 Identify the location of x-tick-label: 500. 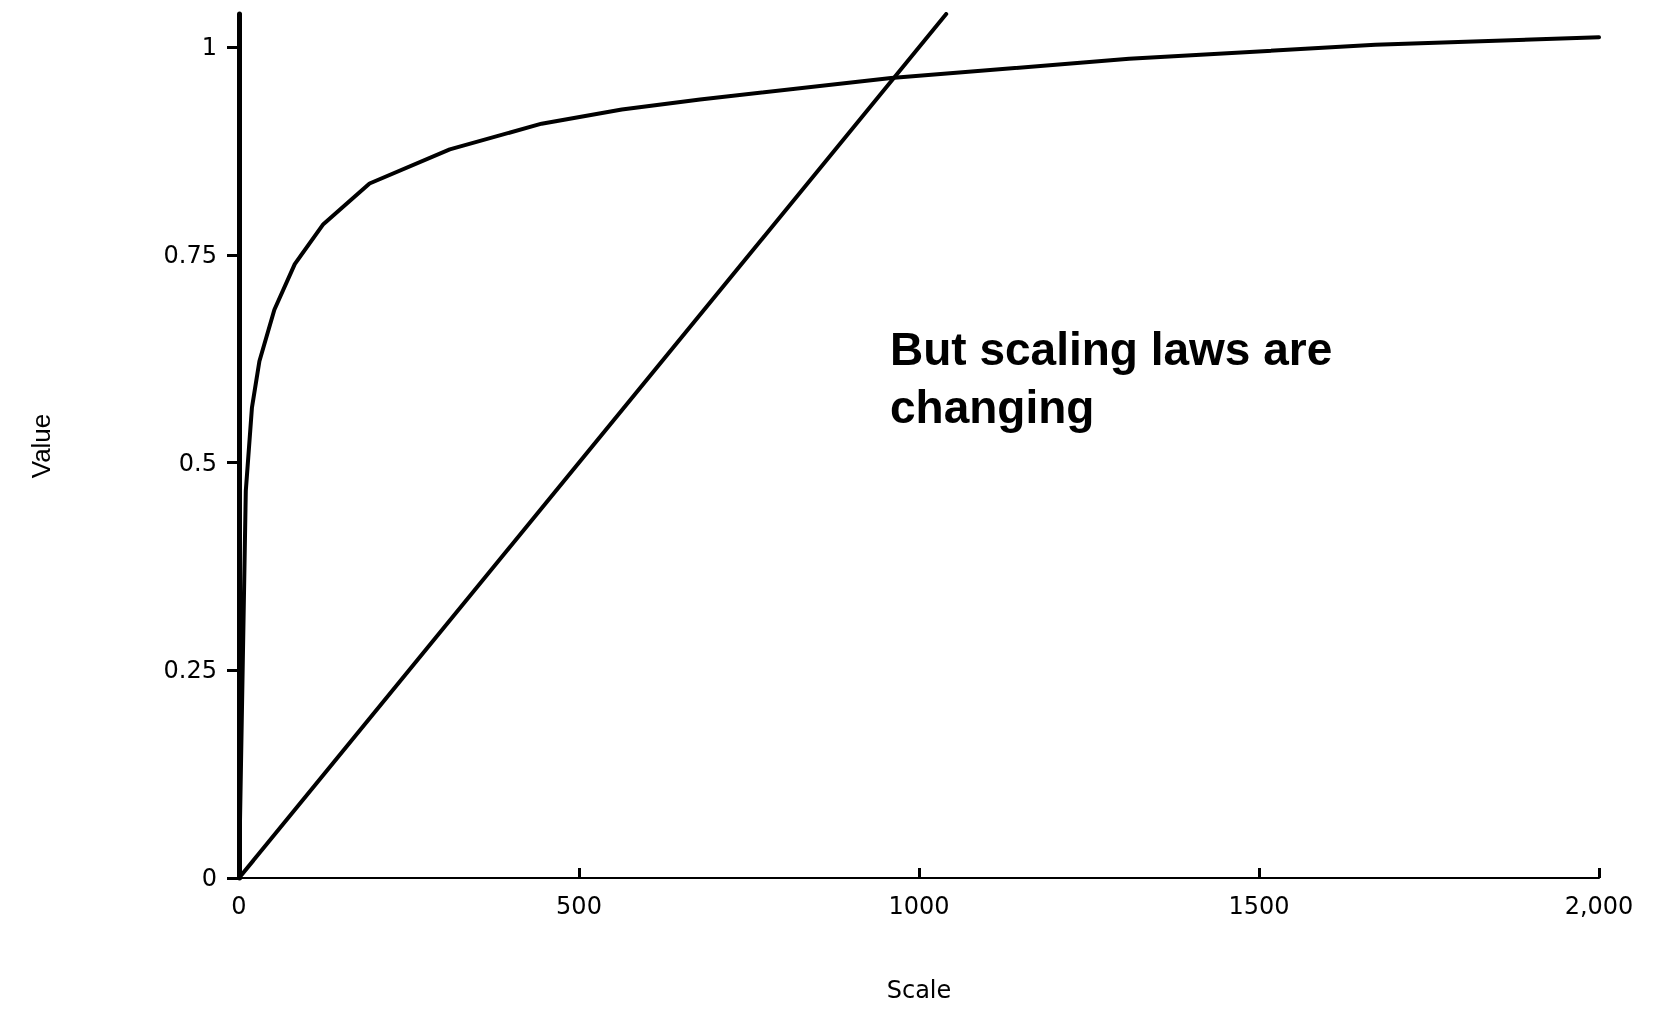
(579, 906).